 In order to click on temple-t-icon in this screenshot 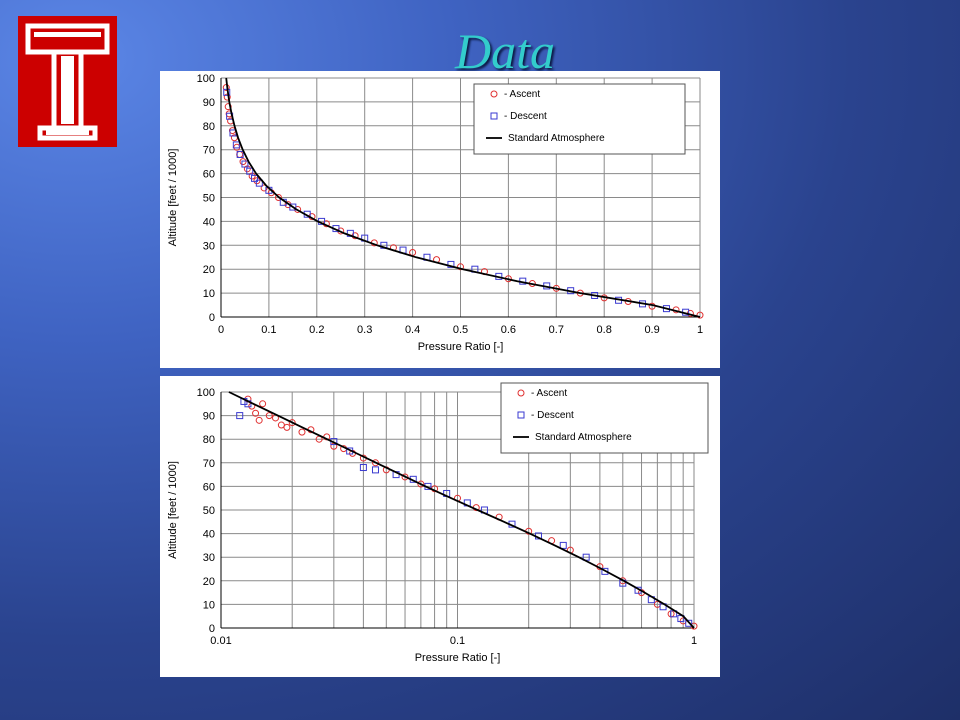, I will do `click(67, 81)`.